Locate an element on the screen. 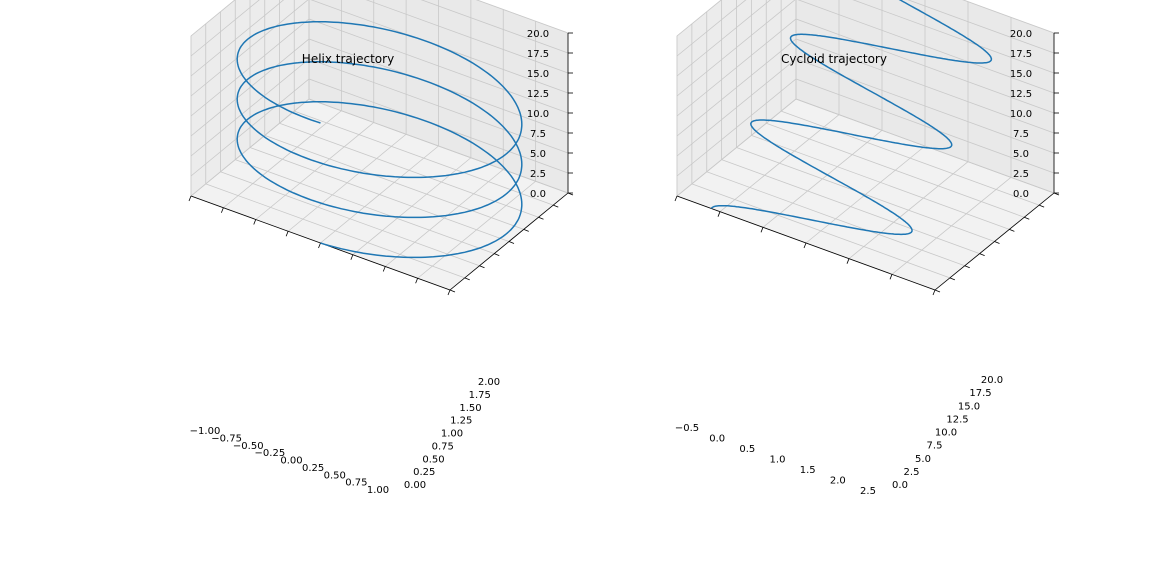  helix-z-tick-label: 0.0 is located at coordinates (538, 194).